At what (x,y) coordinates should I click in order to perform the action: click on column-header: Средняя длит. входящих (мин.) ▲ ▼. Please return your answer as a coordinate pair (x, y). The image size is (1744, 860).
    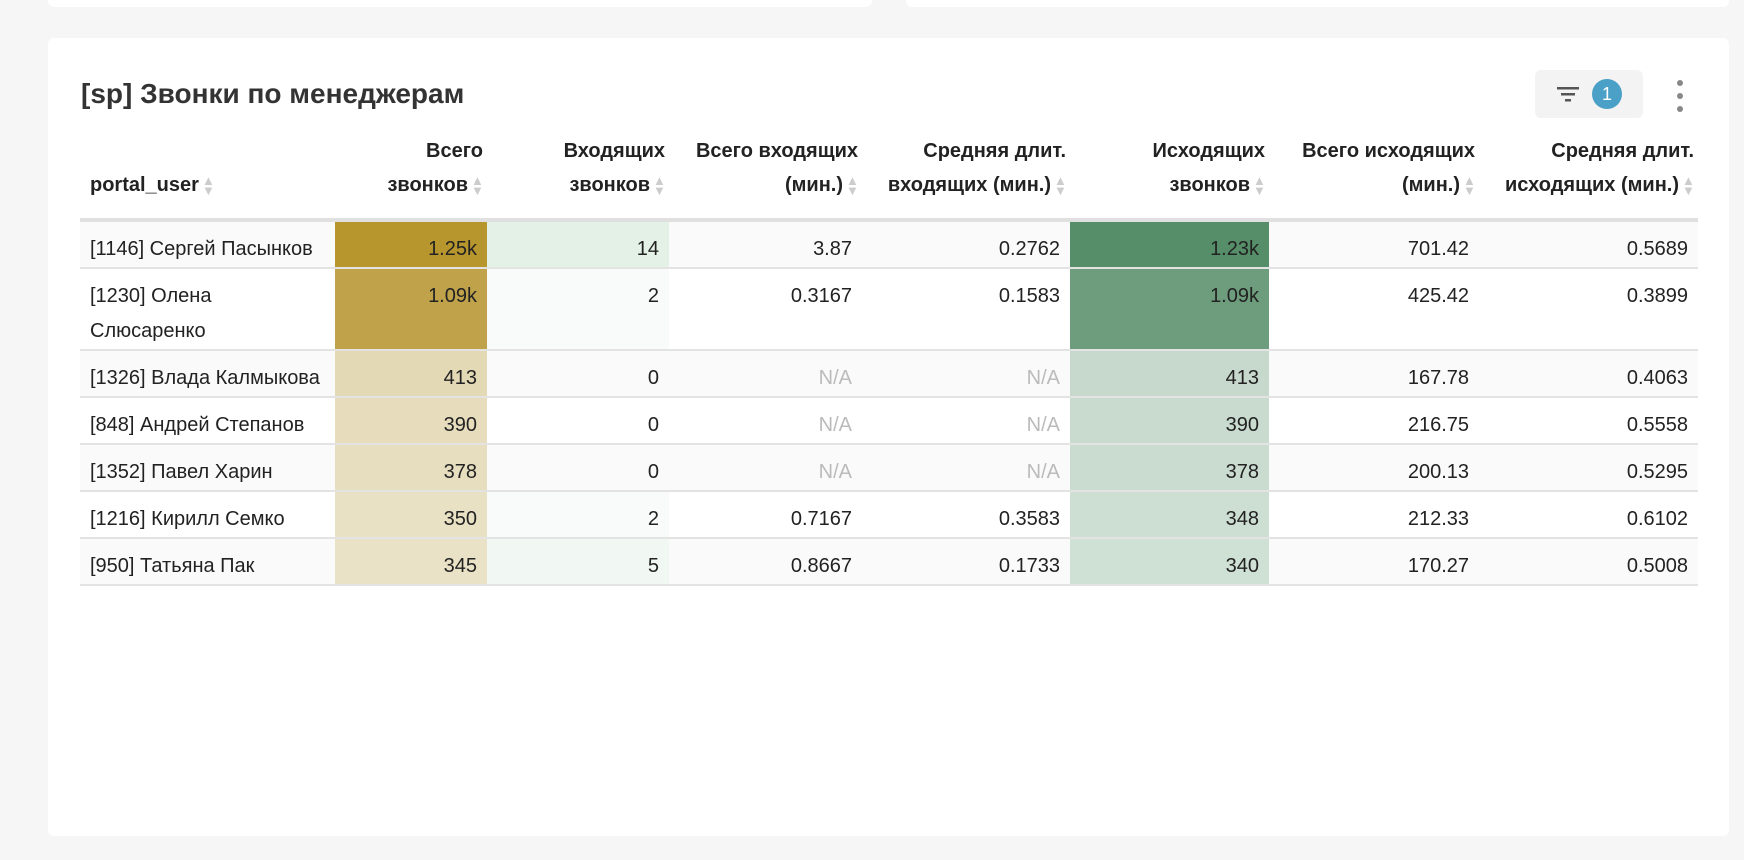
    Looking at the image, I should click on (966, 178).